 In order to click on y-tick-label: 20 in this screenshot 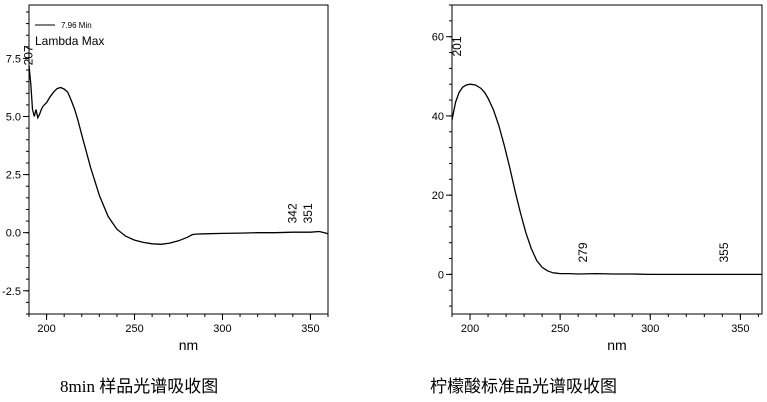, I will do `click(438, 196)`.